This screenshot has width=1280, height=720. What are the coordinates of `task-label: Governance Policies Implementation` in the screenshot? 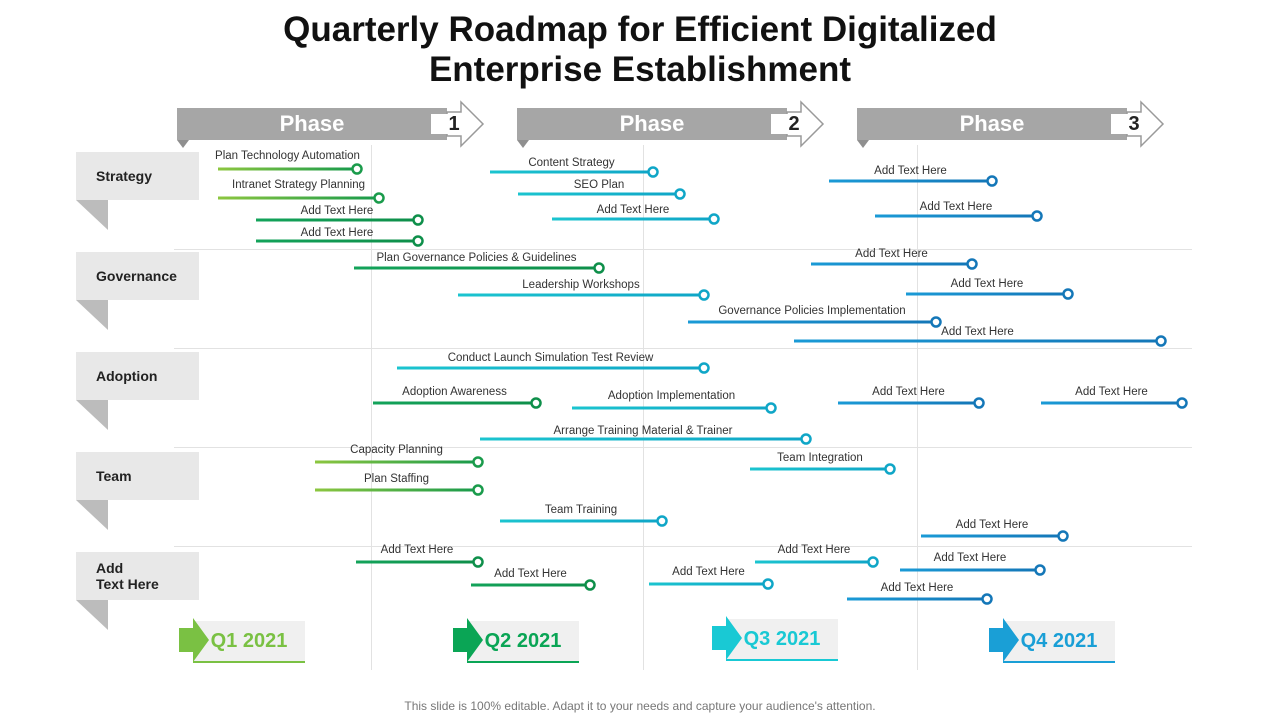 It's located at (812, 311).